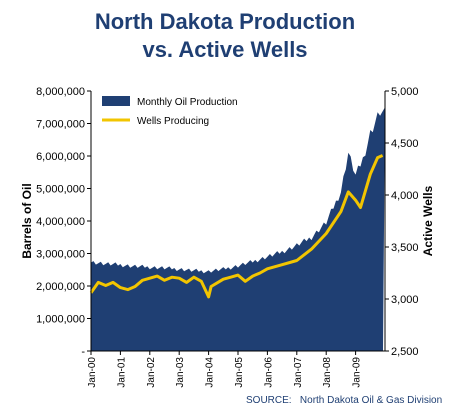  Describe the element at coordinates (116, 101) in the screenshot. I see `legend-swatch-production` at that location.